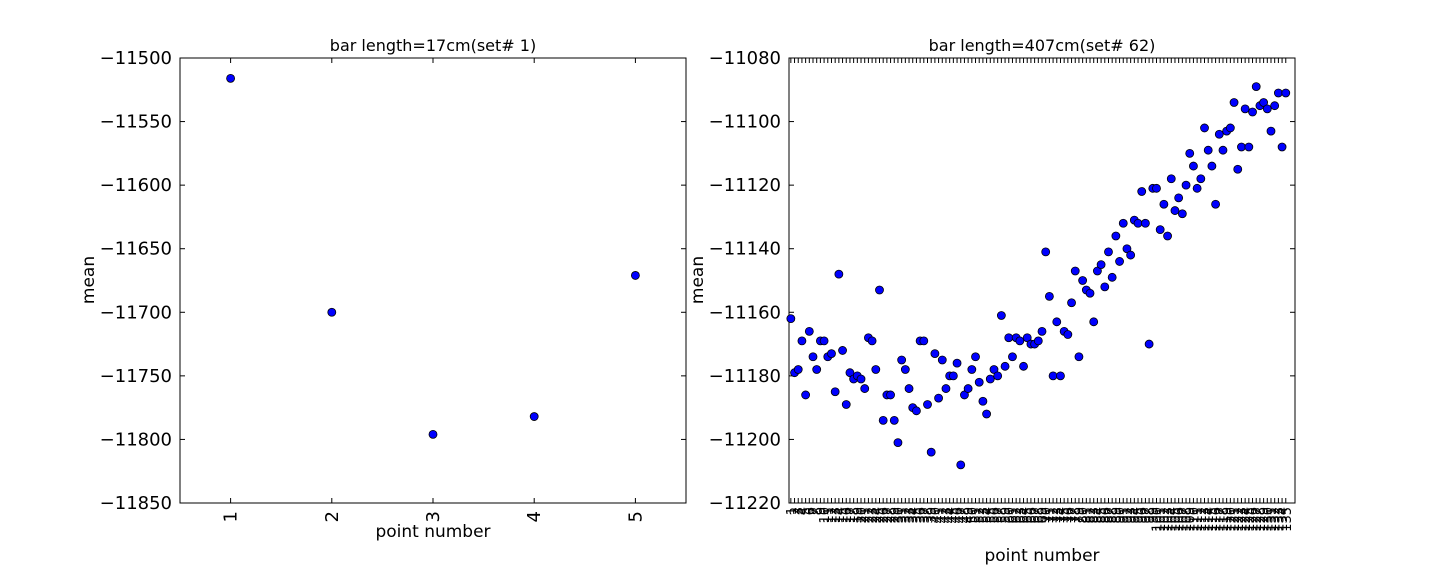 The image size is (1440, 576). Describe the element at coordinates (1042, 45) in the screenshot. I see `chart-title-right: bar length=407cm(set# 62)` at that location.